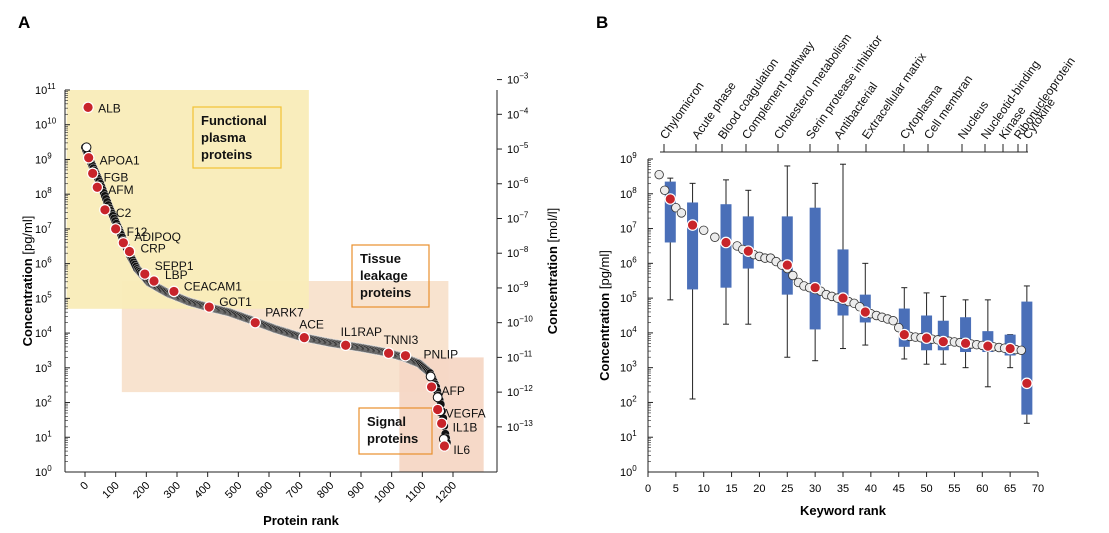  What do you see at coordinates (380, 258) in the screenshot?
I see `region-label-tissue: Tissue` at bounding box center [380, 258].